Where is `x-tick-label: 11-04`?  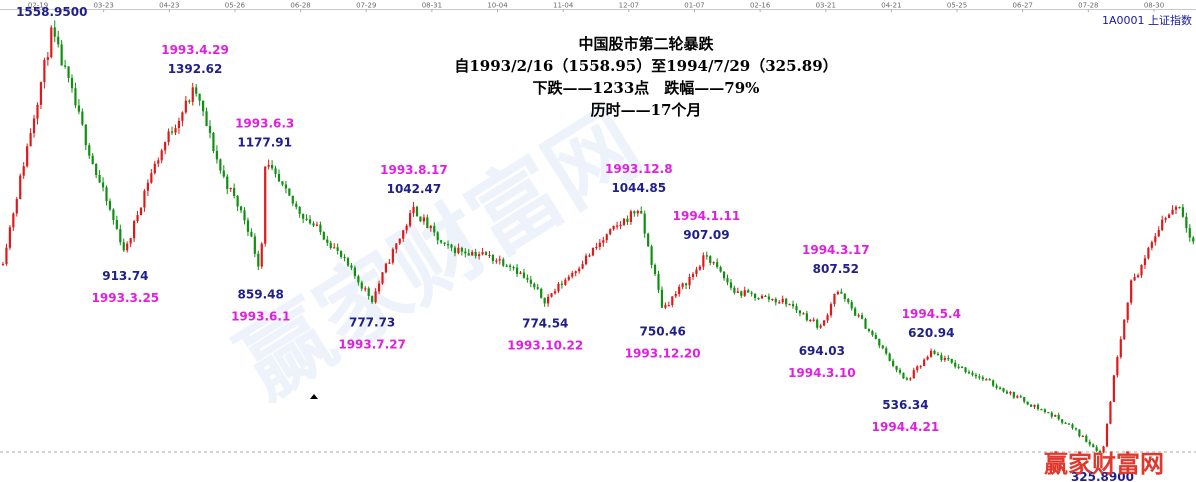
x-tick-label: 11-04 is located at coordinates (563, 6).